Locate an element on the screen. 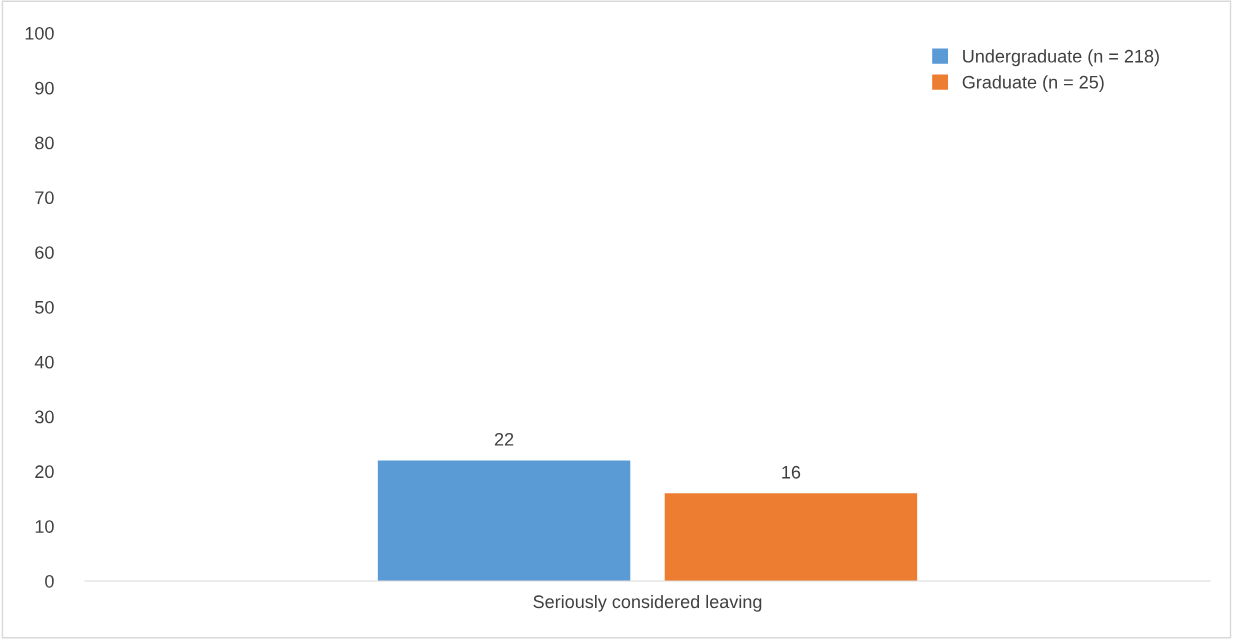 The image size is (1233, 639). x-tick-label: Seriously considered leaving is located at coordinates (647, 603).